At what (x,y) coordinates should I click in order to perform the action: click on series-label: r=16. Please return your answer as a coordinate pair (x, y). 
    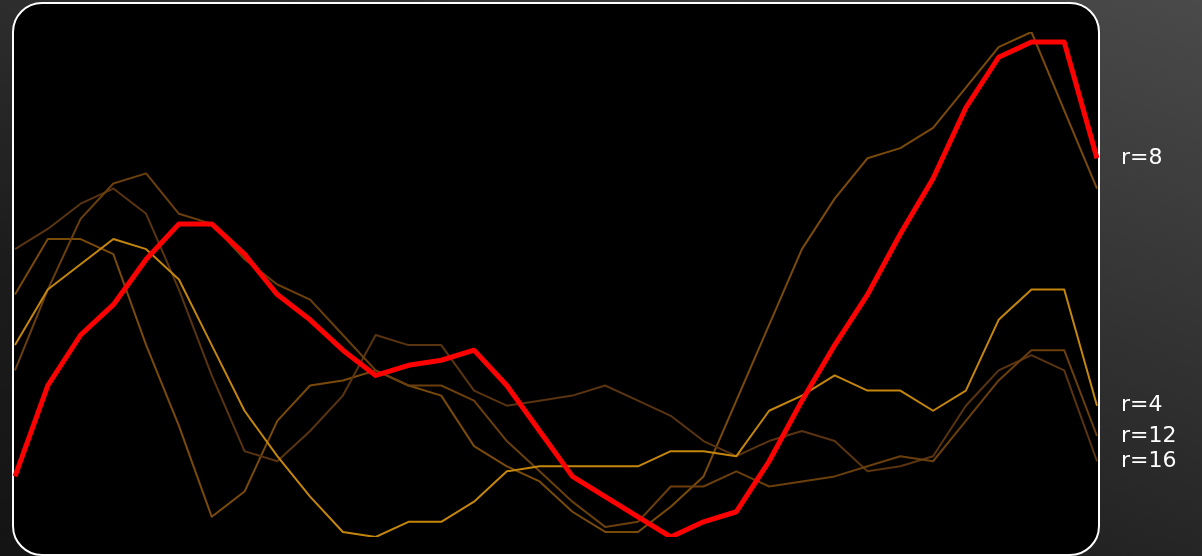
    Looking at the image, I should click on (1149, 459).